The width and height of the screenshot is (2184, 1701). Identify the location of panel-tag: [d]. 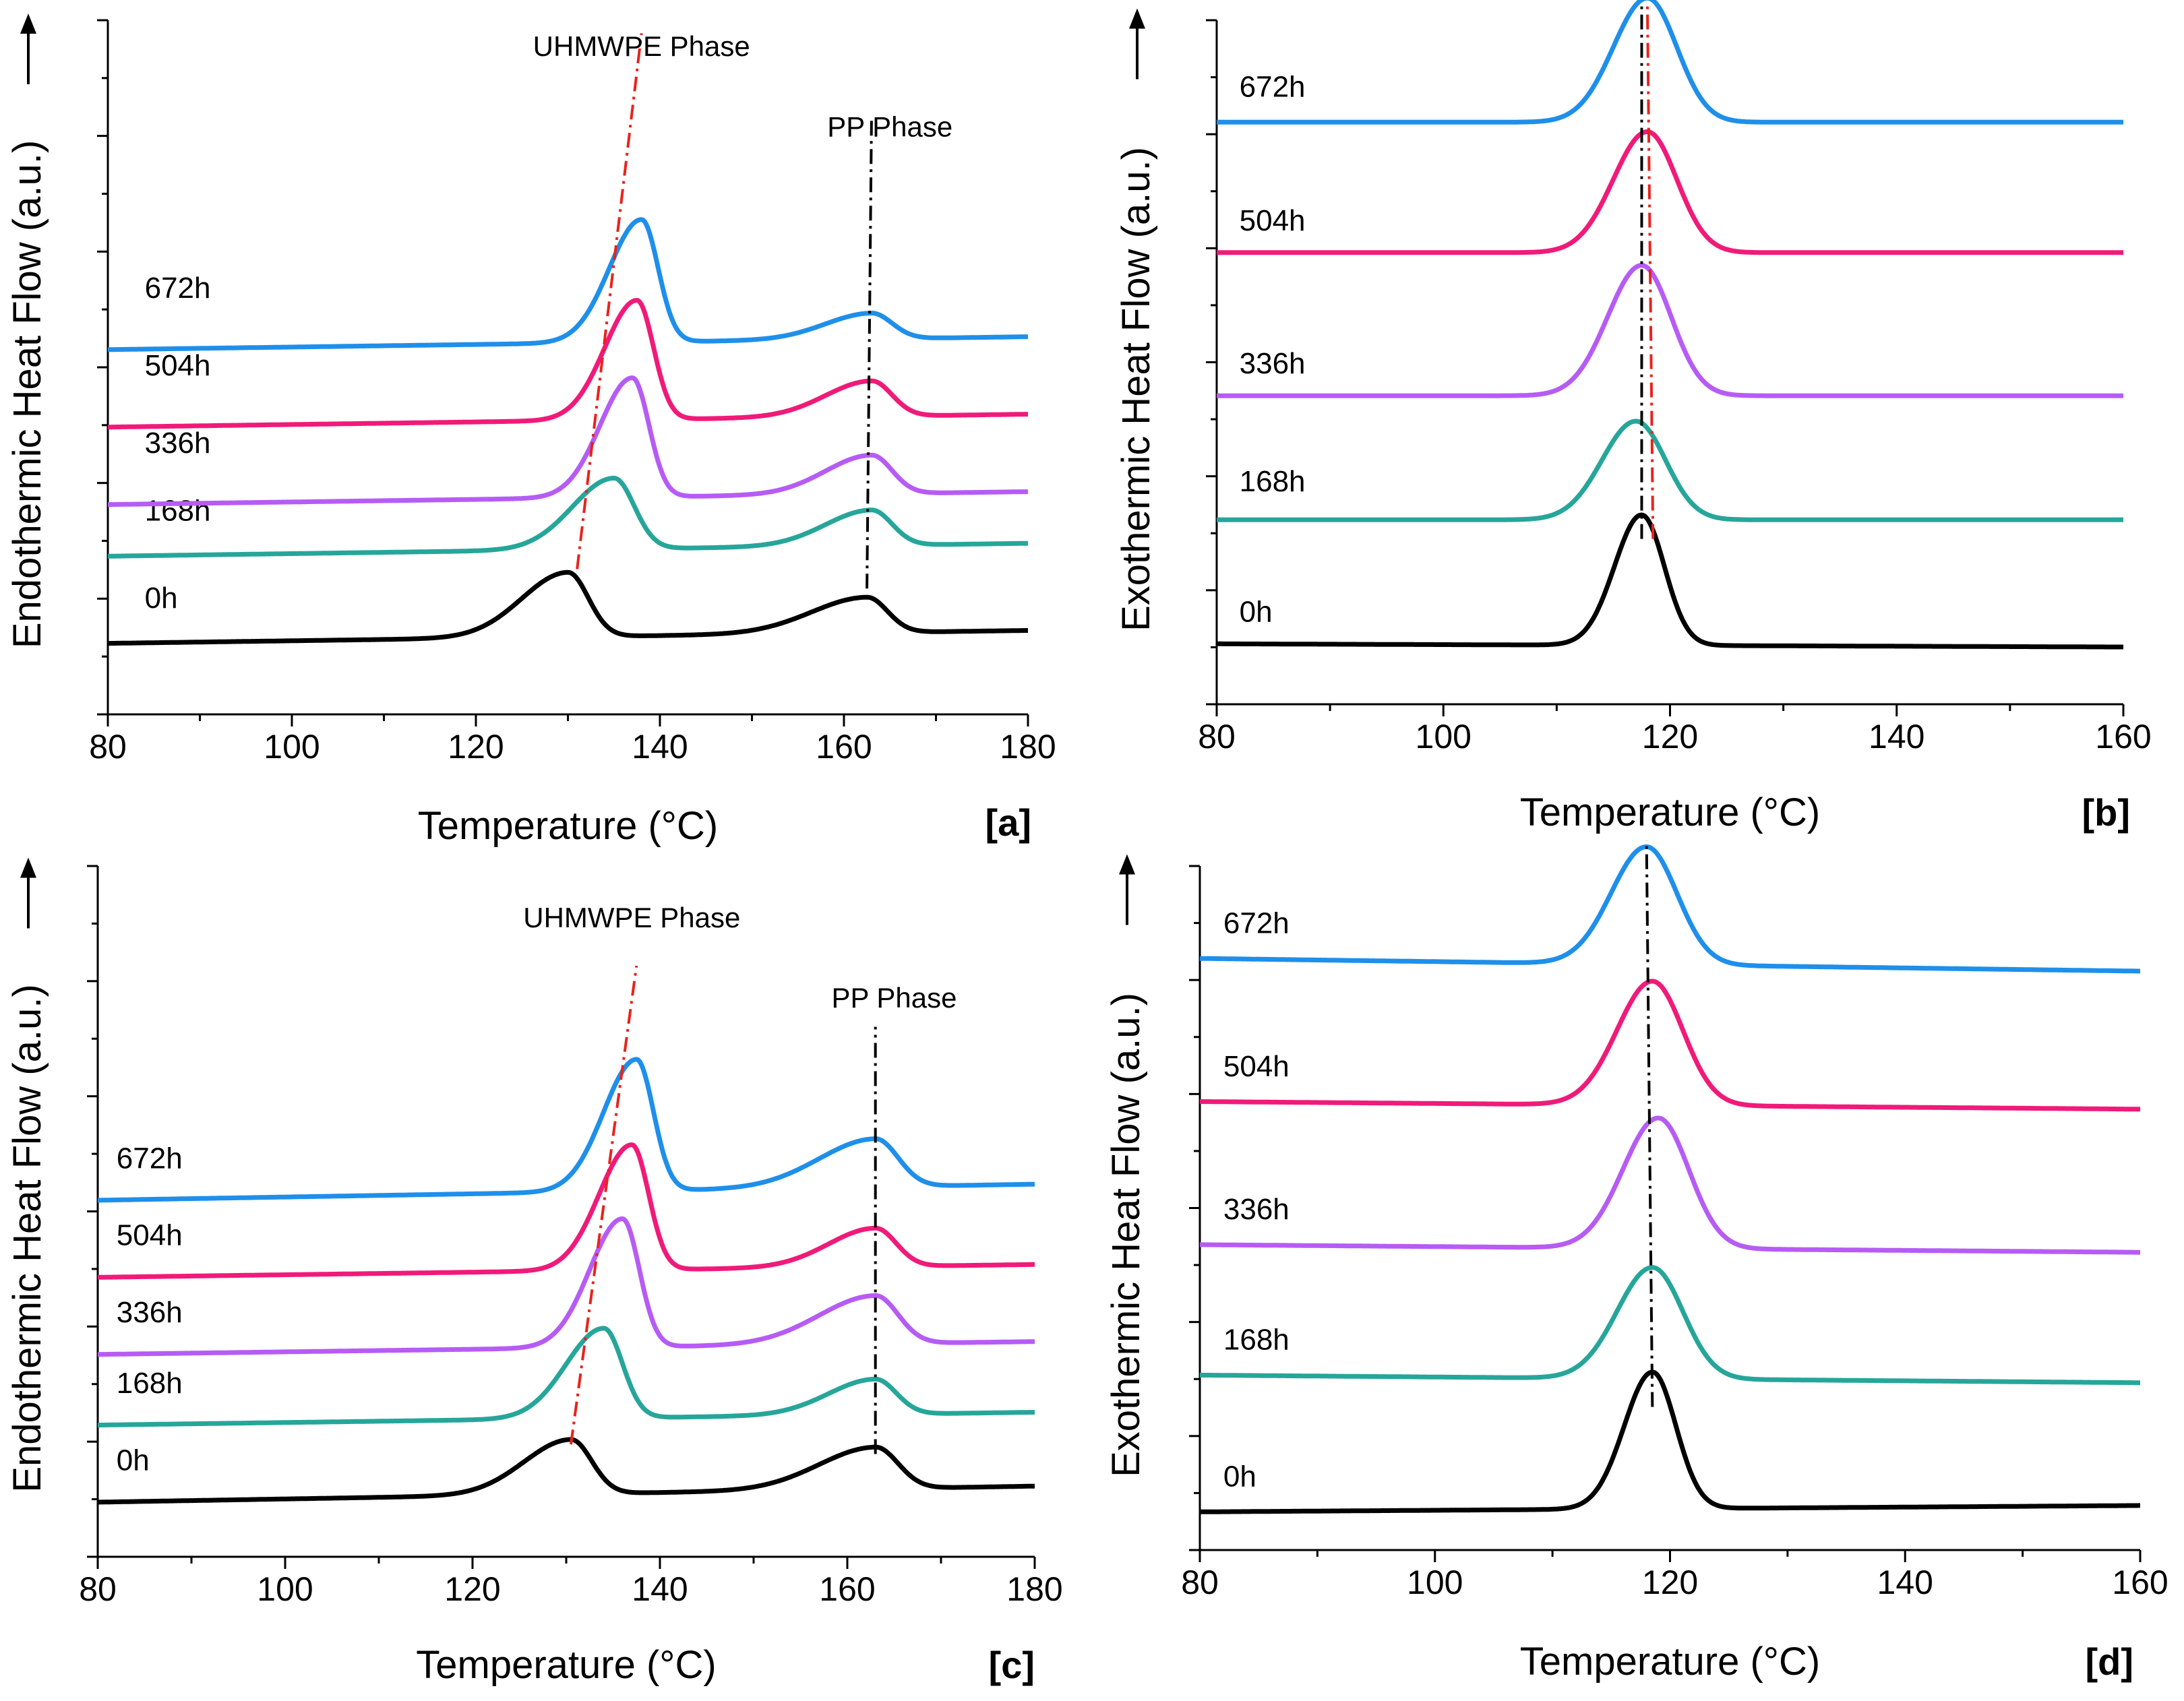
(2109, 1662).